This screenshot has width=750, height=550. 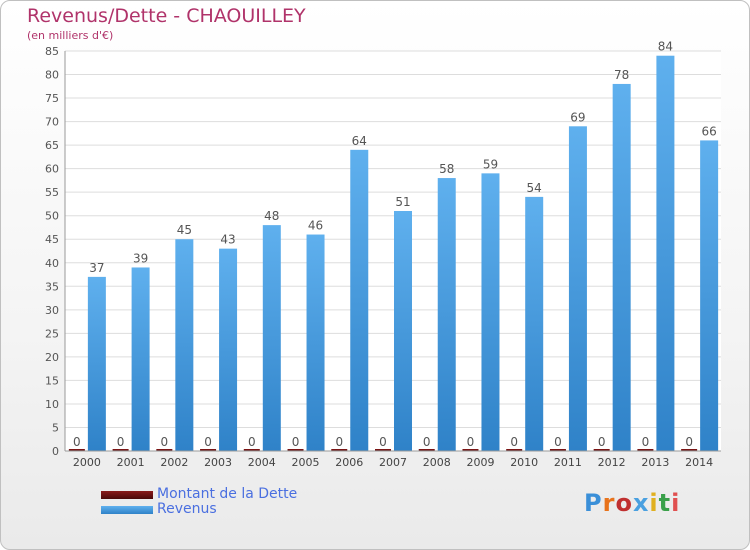 I want to click on x-tick-label: 2008, so click(x=437, y=462).